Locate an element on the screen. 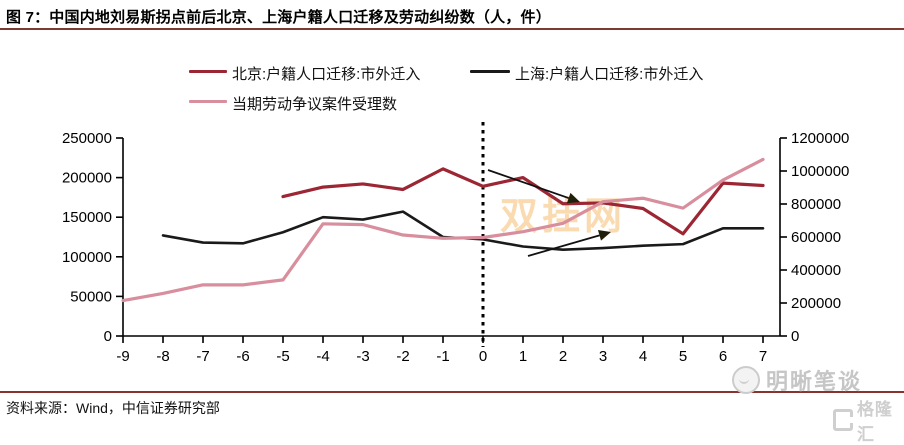 Image resolution: width=904 pixels, height=445 pixels. x-tick-label: 4 is located at coordinates (643, 356).